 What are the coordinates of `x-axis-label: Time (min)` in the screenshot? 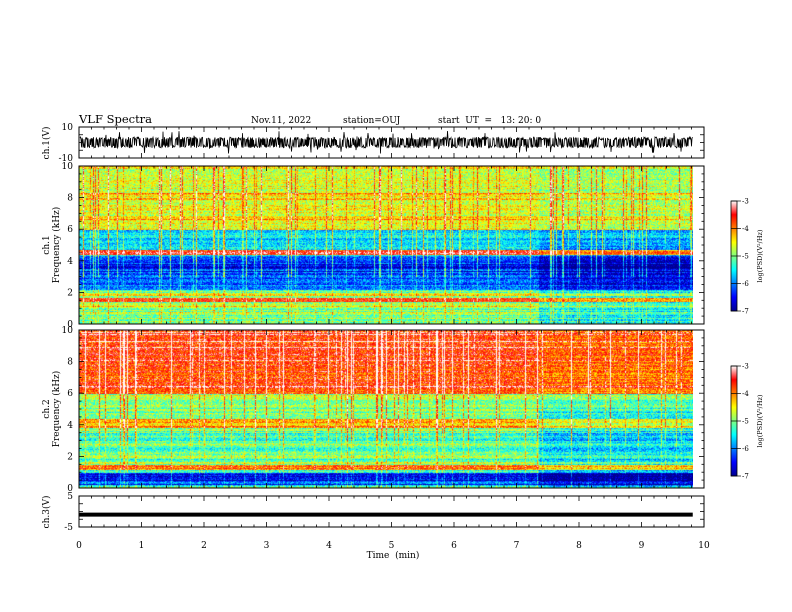 It's located at (393, 555).